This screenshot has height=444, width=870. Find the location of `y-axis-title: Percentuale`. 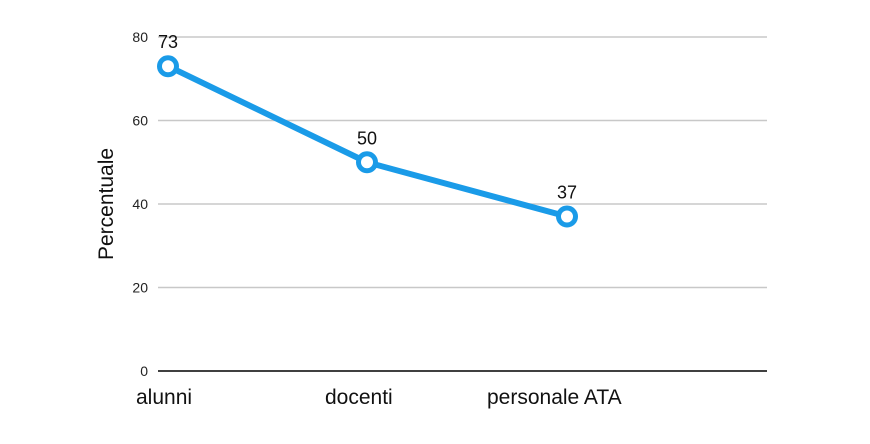

y-axis-title: Percentuale is located at coordinates (106, 204).